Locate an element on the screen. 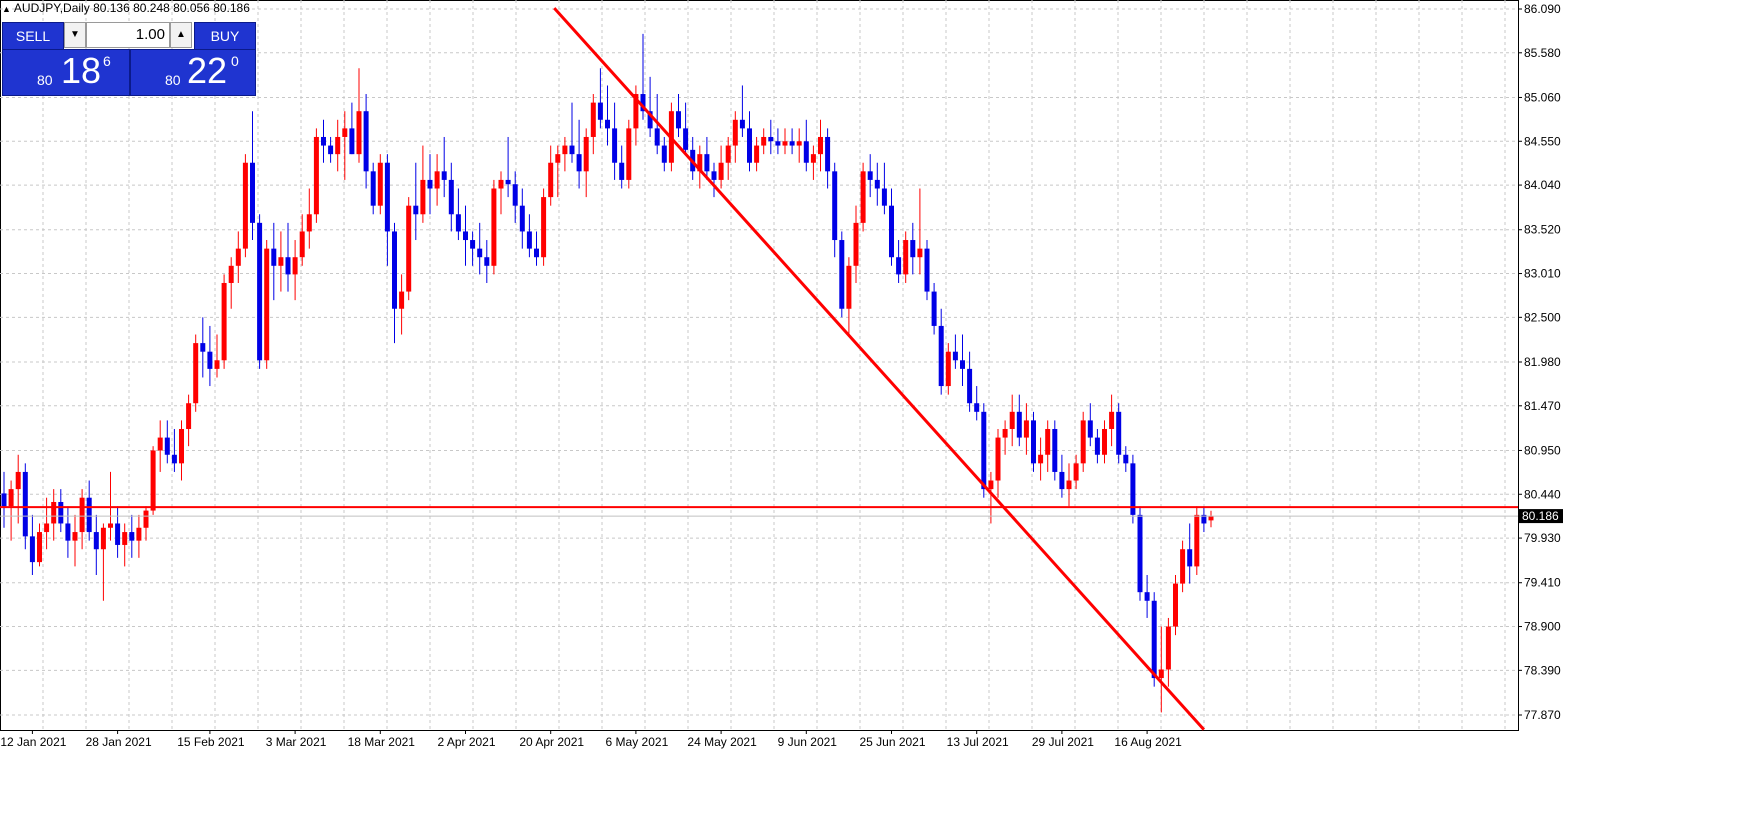  lot-decrease-button: ▼ is located at coordinates (75, 35).